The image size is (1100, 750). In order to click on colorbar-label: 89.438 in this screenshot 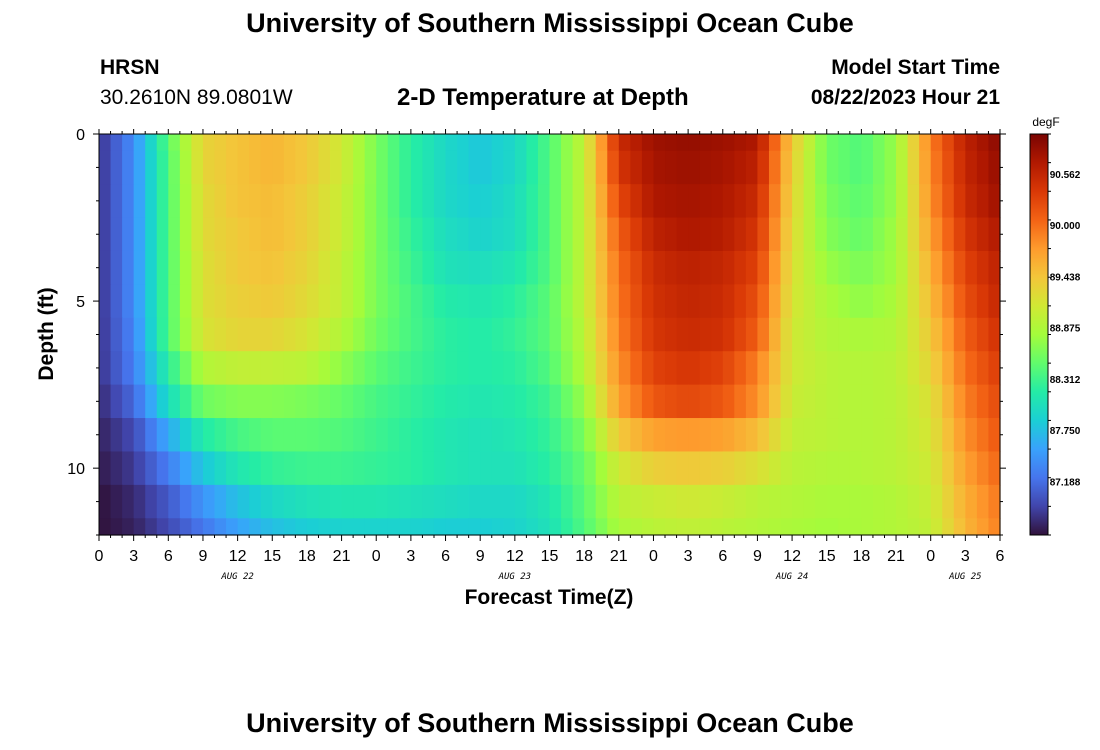, I will do `click(1065, 277)`.